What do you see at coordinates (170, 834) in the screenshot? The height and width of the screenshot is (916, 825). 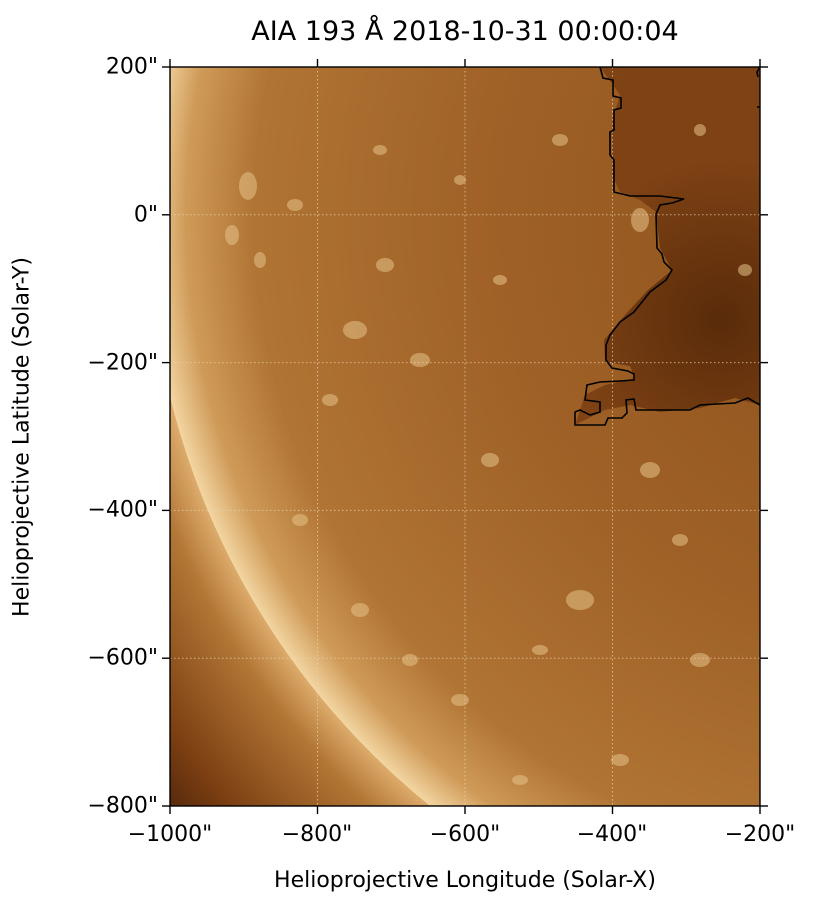 I see `x-tick-label: −1000"` at bounding box center [170, 834].